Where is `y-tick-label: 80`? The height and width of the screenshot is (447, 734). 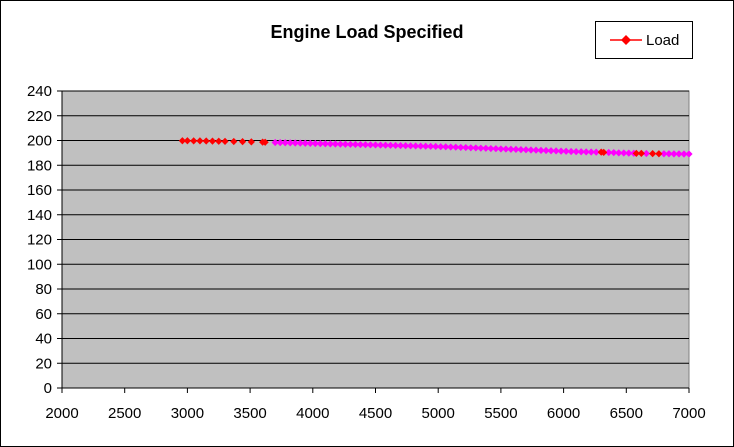 y-tick-label: 80 is located at coordinates (43, 289).